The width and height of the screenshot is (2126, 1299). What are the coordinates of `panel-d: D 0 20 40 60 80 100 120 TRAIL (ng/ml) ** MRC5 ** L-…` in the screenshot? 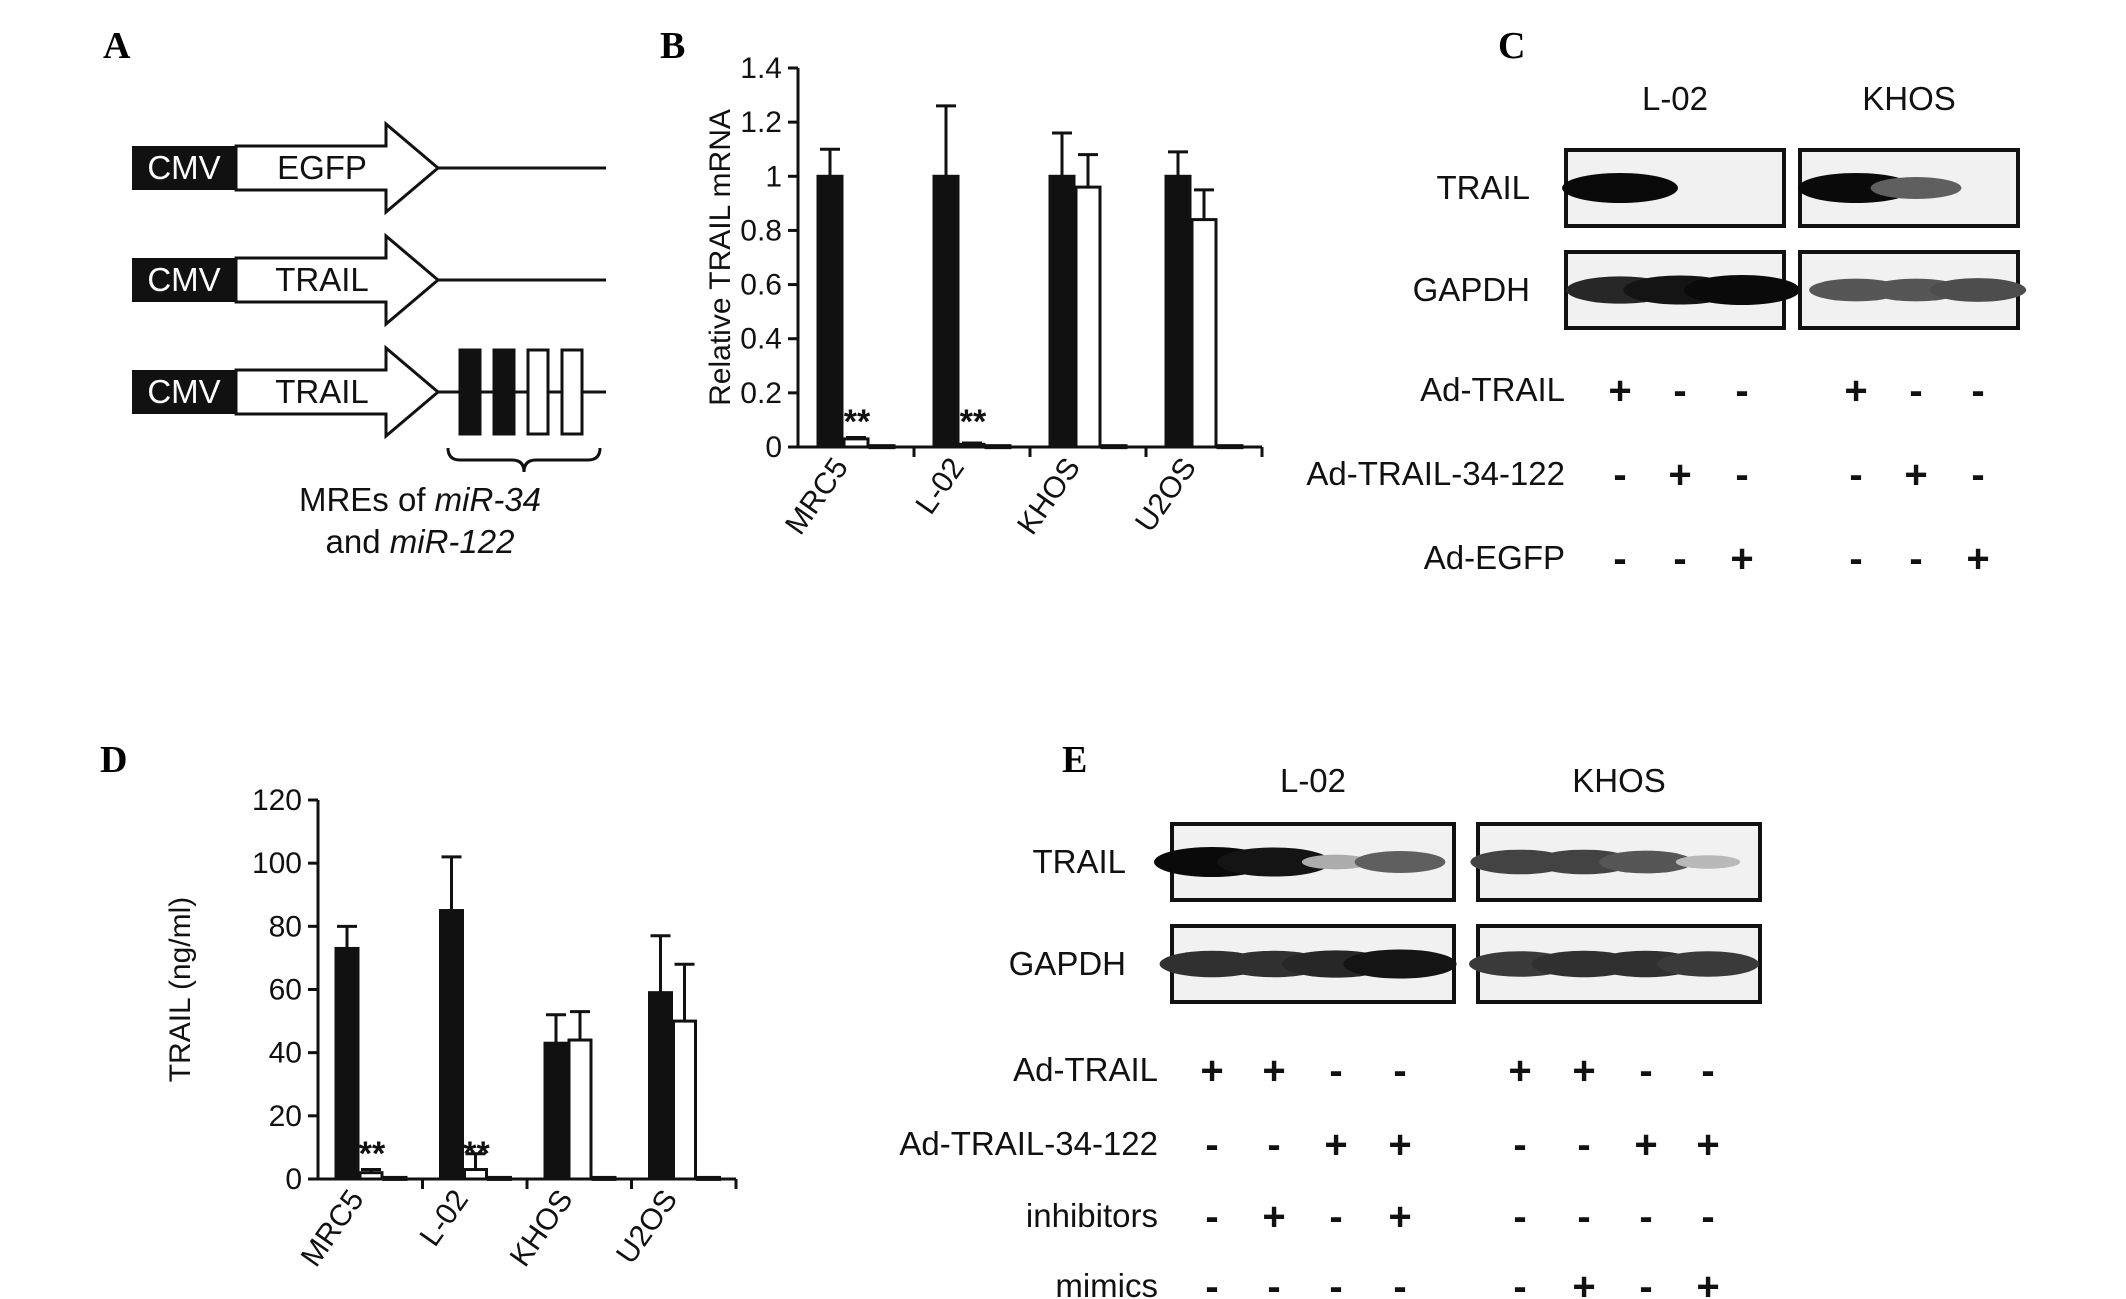 It's located at (419, 1006).